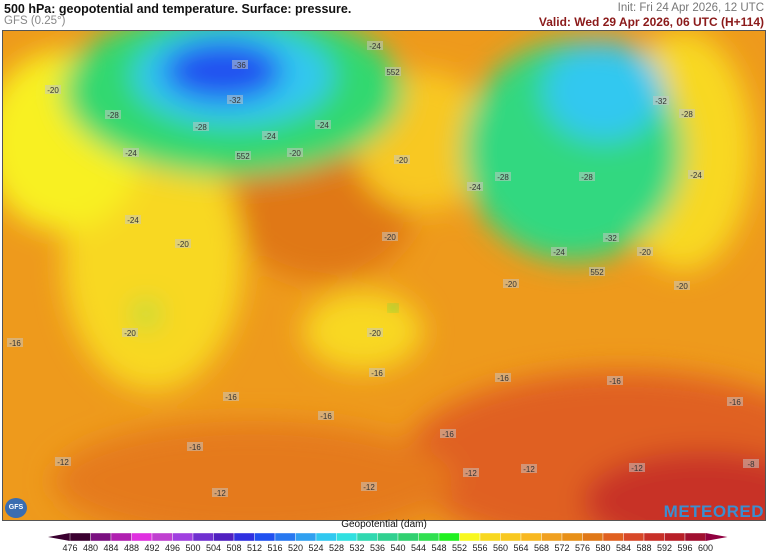 The image size is (768, 552). I want to click on colorbar-tick-label: 508, so click(233, 547).